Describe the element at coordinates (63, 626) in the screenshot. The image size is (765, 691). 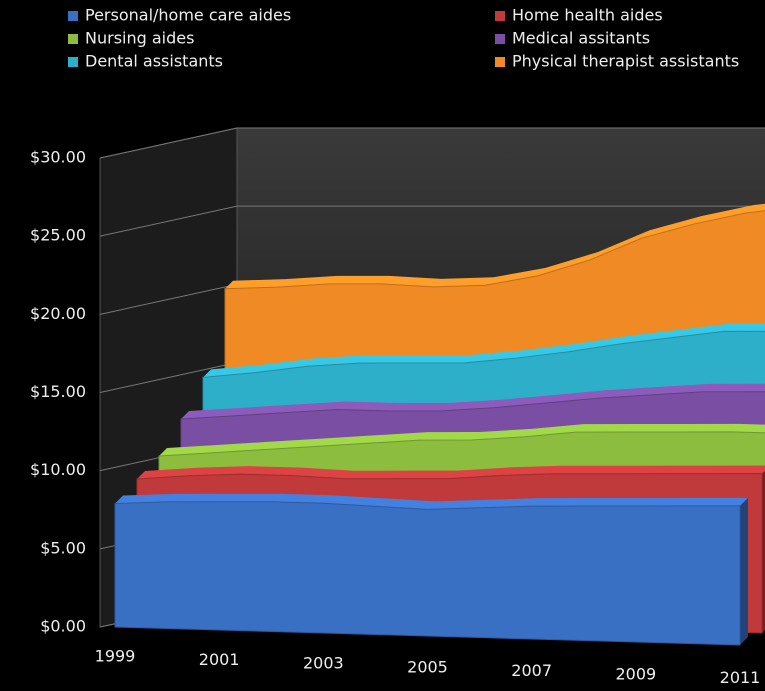
I see `y-tick-label: $0.00` at that location.